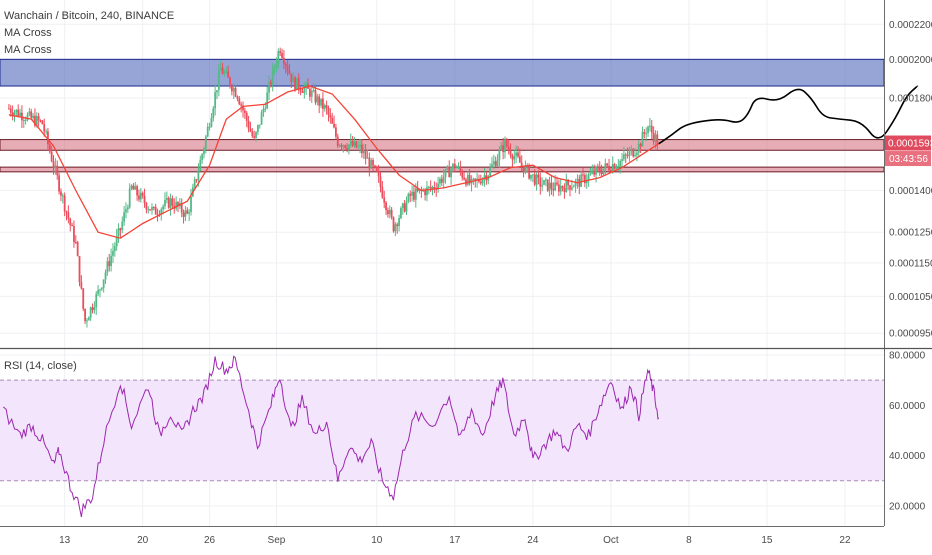 The height and width of the screenshot is (555, 932). What do you see at coordinates (28, 33) in the screenshot?
I see `ma-cross-legend-1: MA Cross` at bounding box center [28, 33].